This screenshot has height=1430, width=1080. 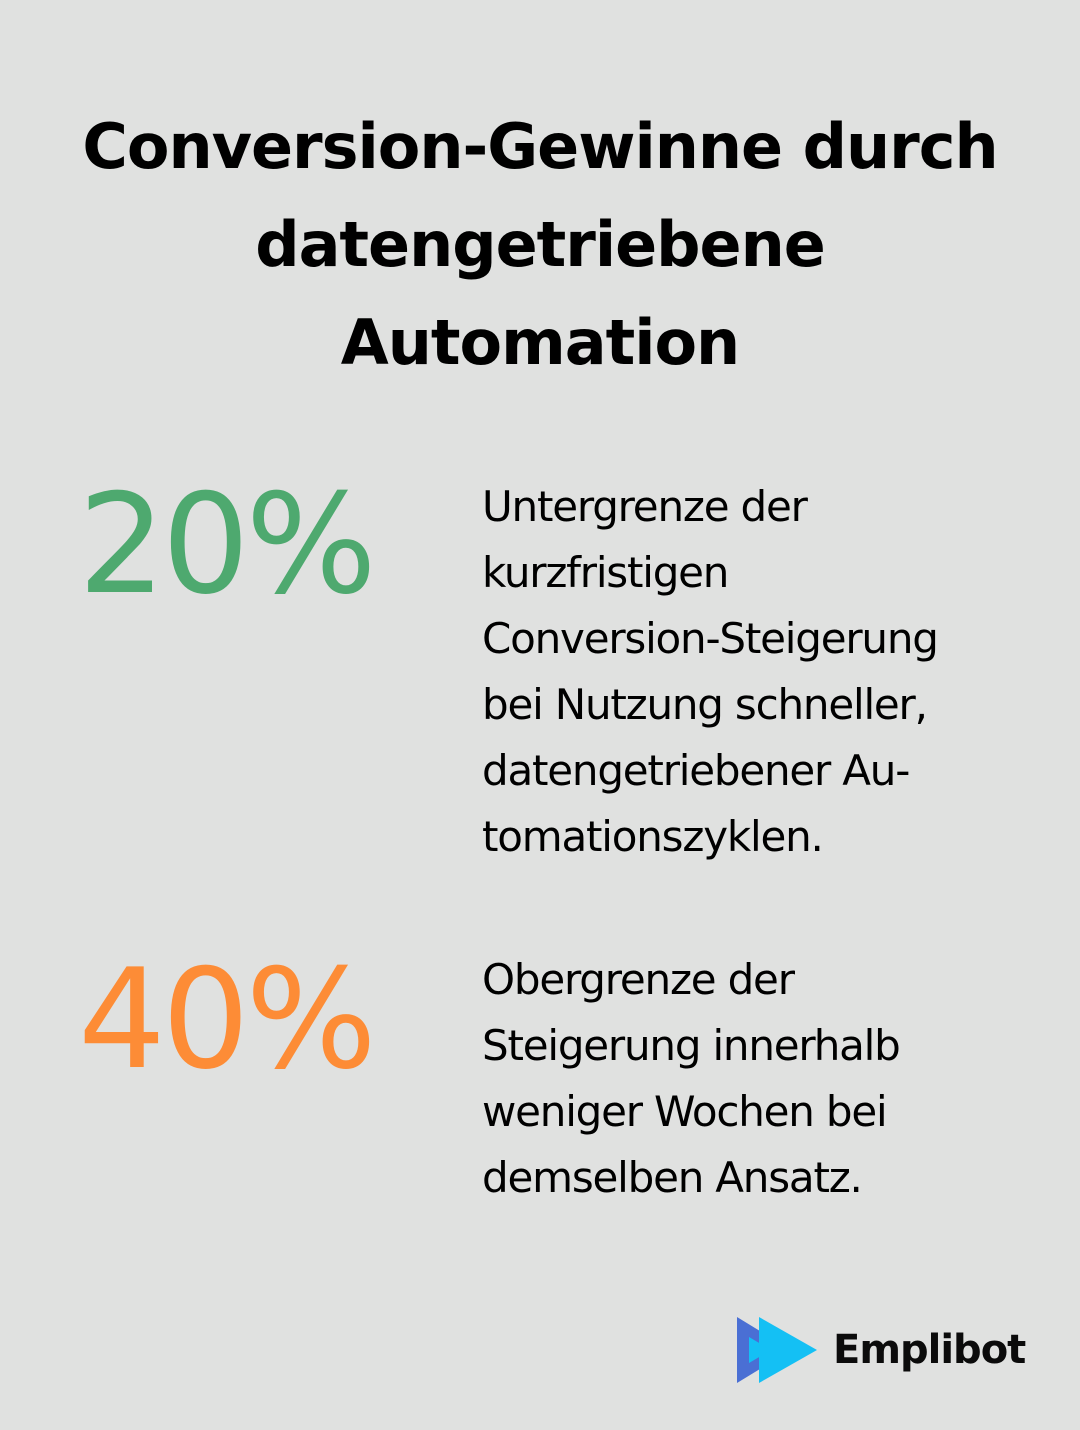 I want to click on description-line: demselben Ansatz., so click(x=672, y=1177).